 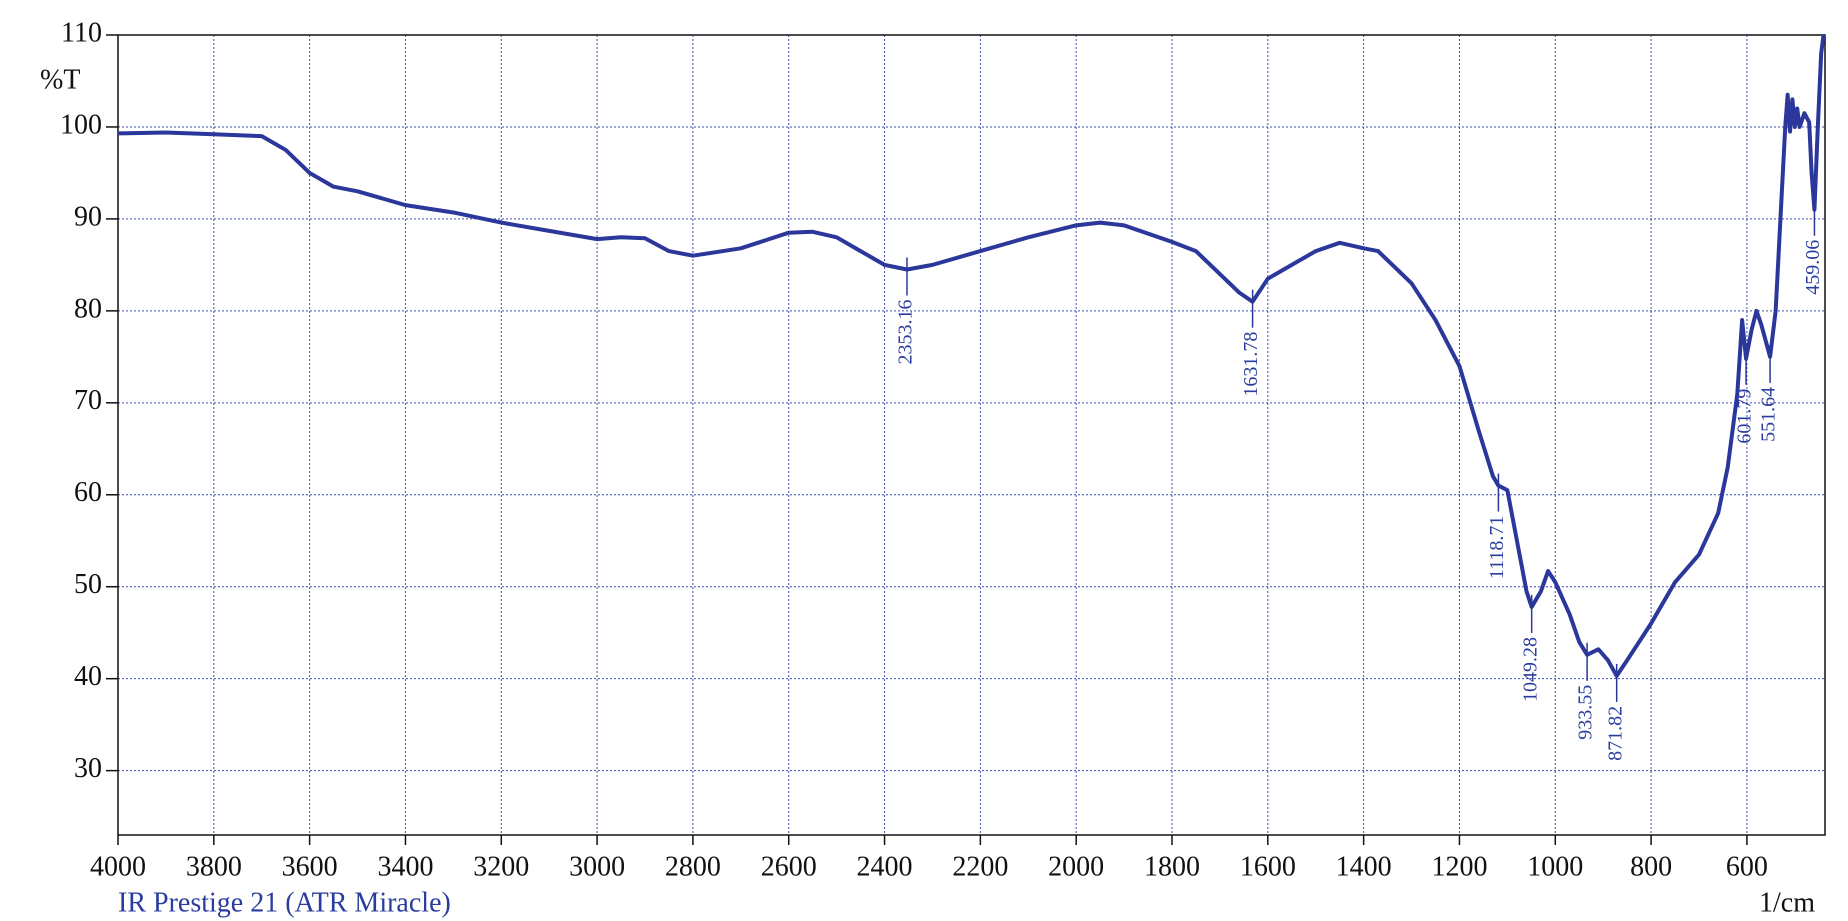 I want to click on peak-label: 459.06, so click(x=1813, y=267).